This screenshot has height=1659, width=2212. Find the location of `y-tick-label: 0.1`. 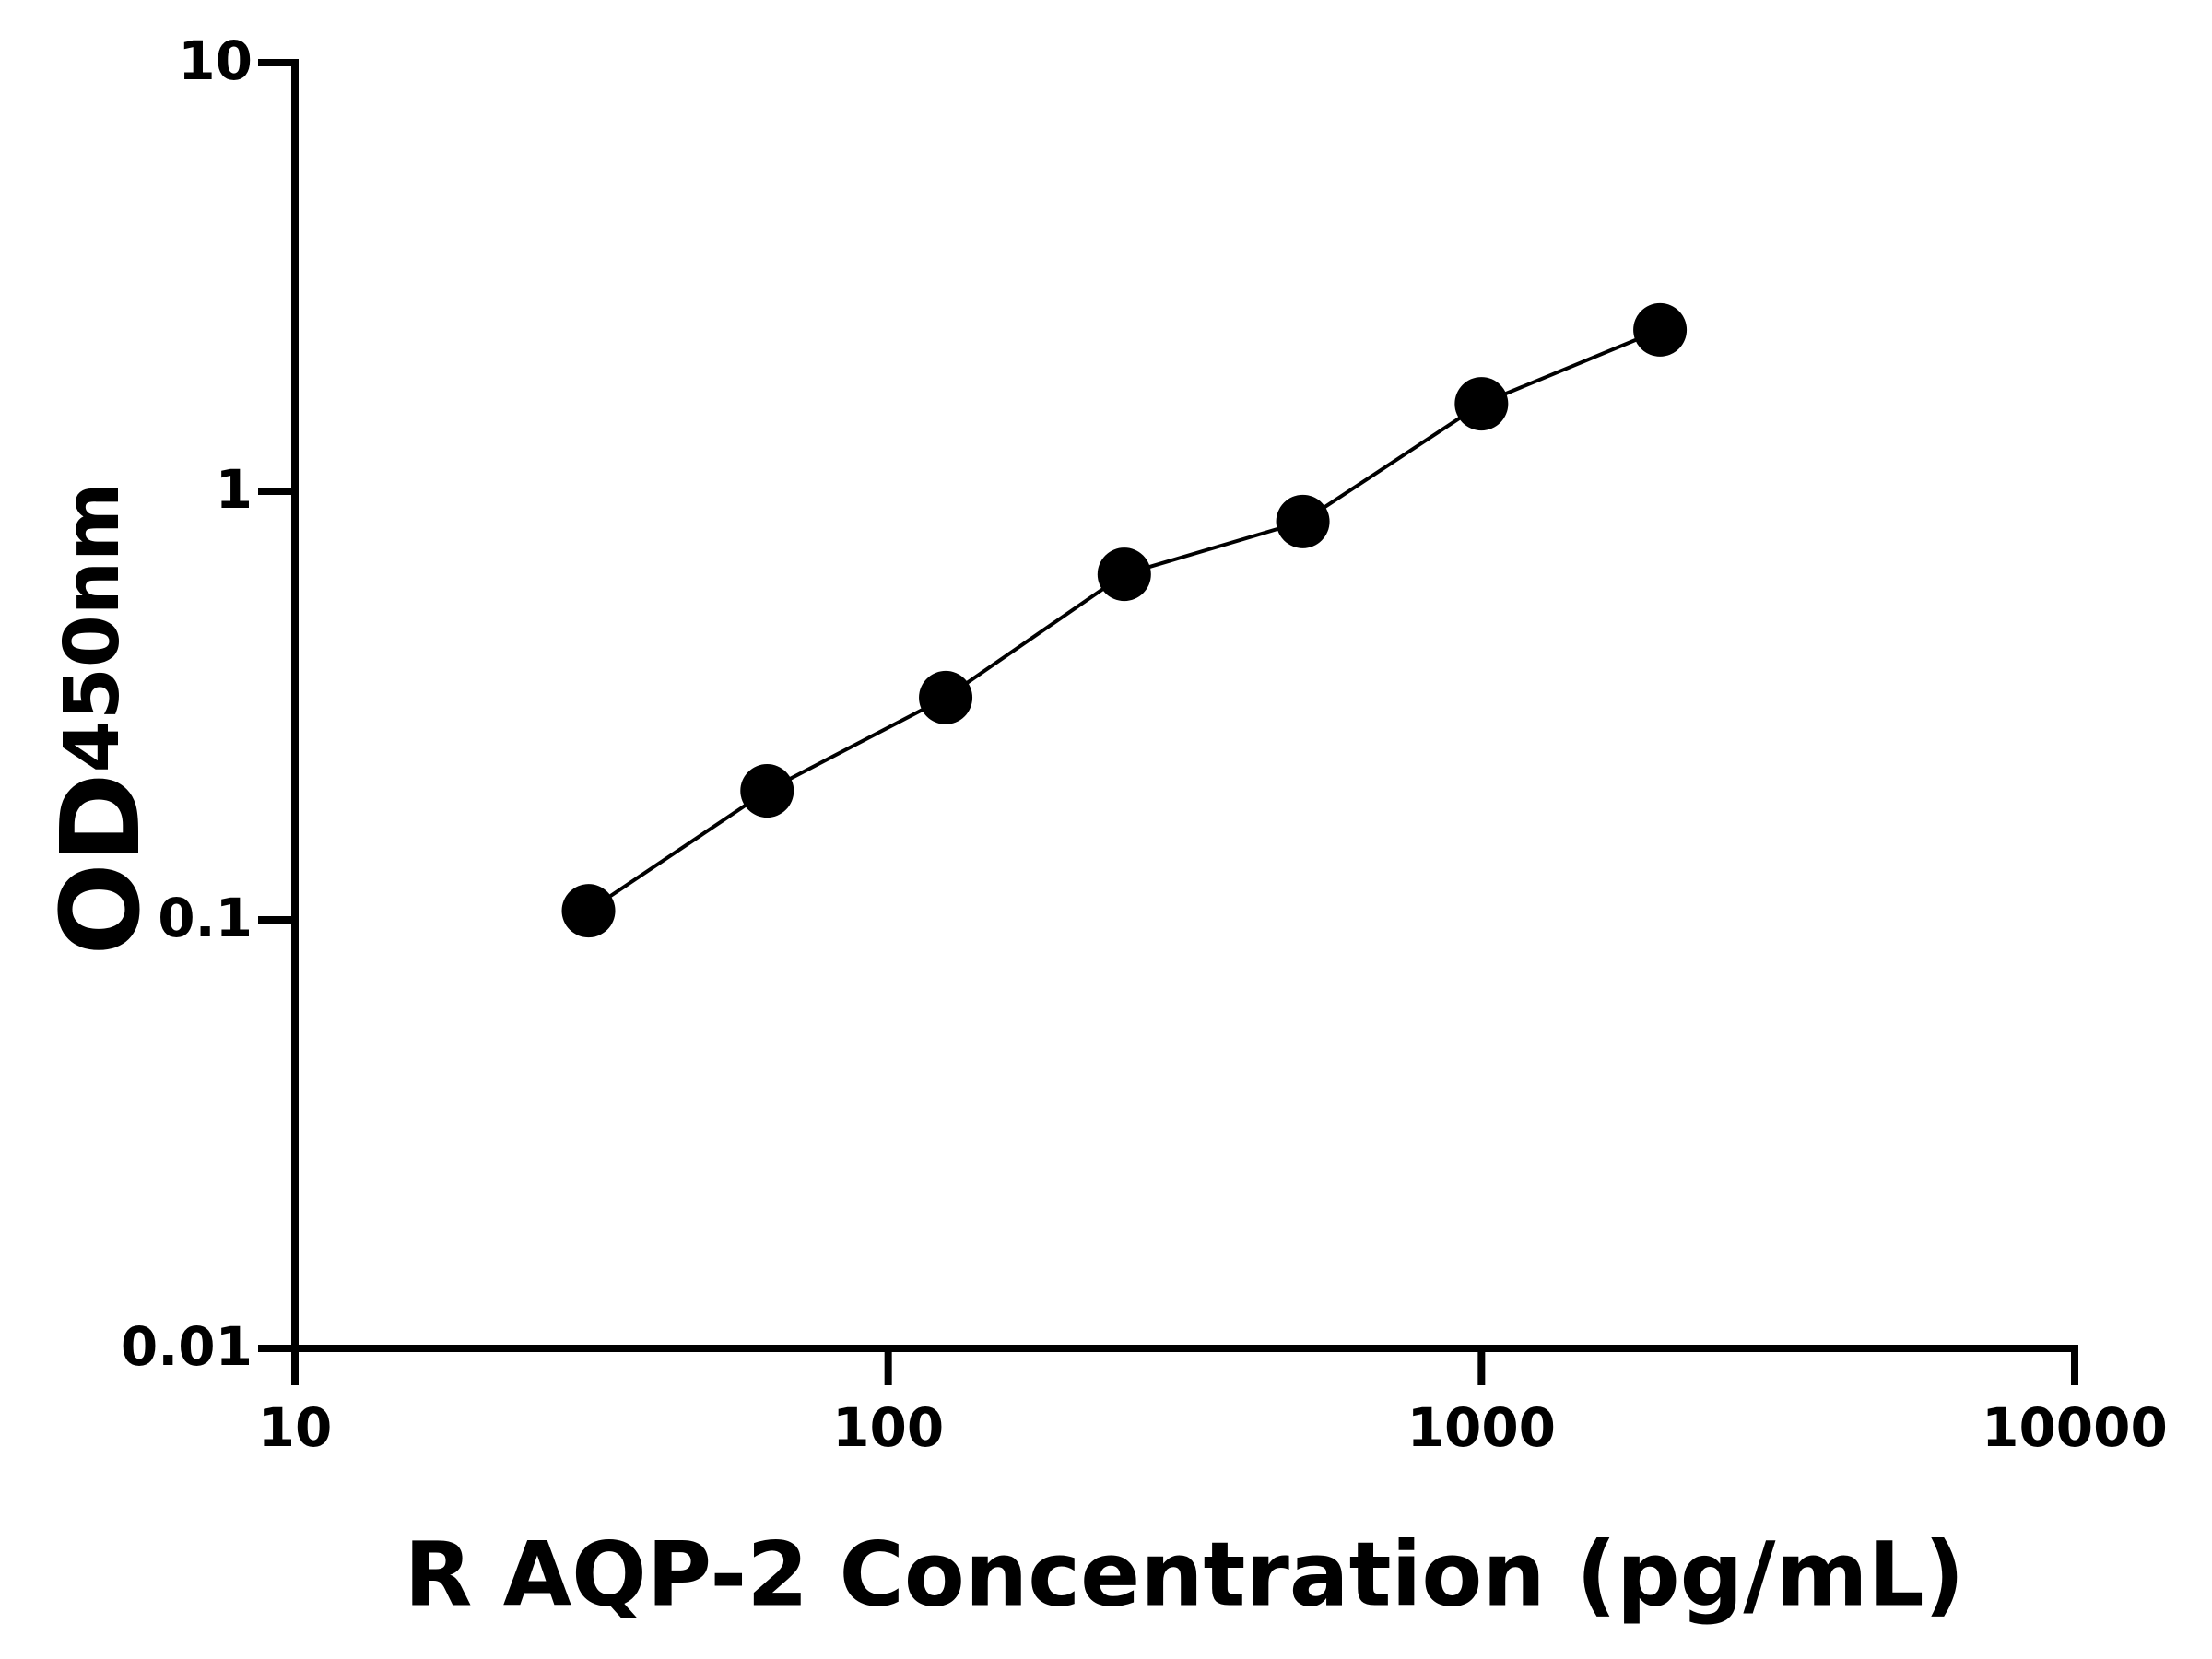

y-tick-label: 0.1 is located at coordinates (205, 918).